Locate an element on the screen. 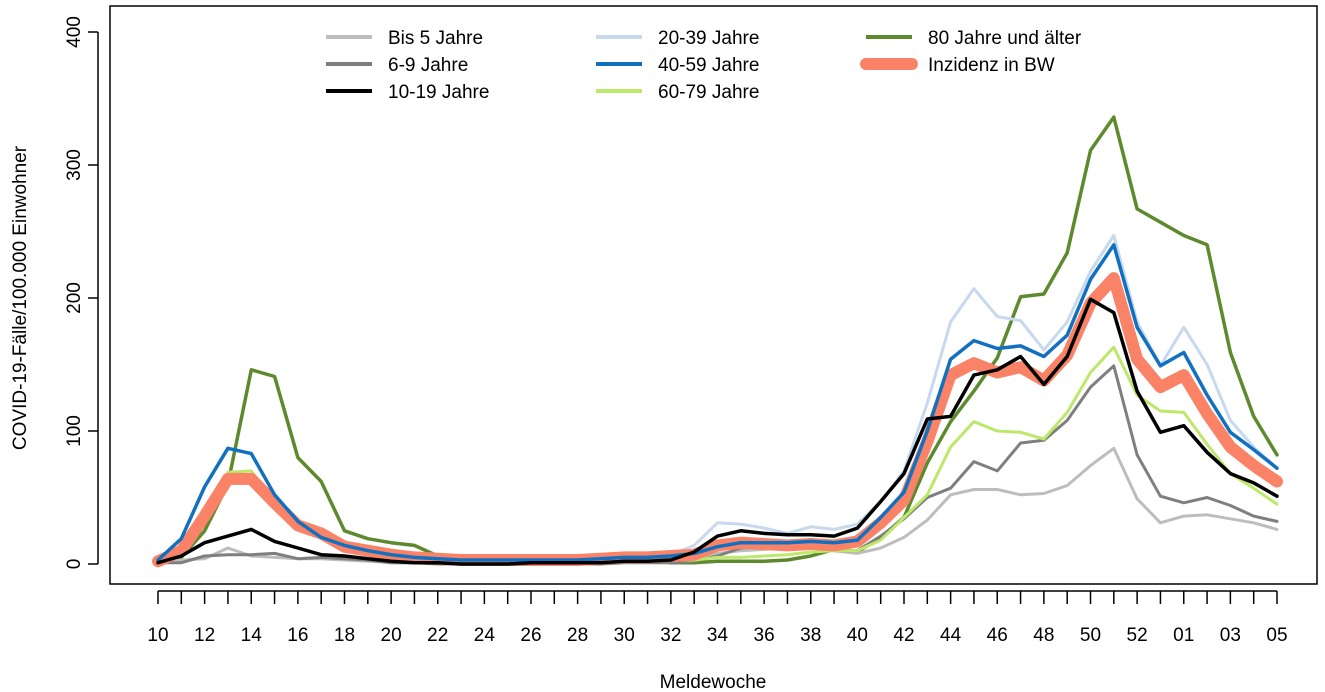  legend-label: 80 Jahre und älter is located at coordinates (1005, 38).